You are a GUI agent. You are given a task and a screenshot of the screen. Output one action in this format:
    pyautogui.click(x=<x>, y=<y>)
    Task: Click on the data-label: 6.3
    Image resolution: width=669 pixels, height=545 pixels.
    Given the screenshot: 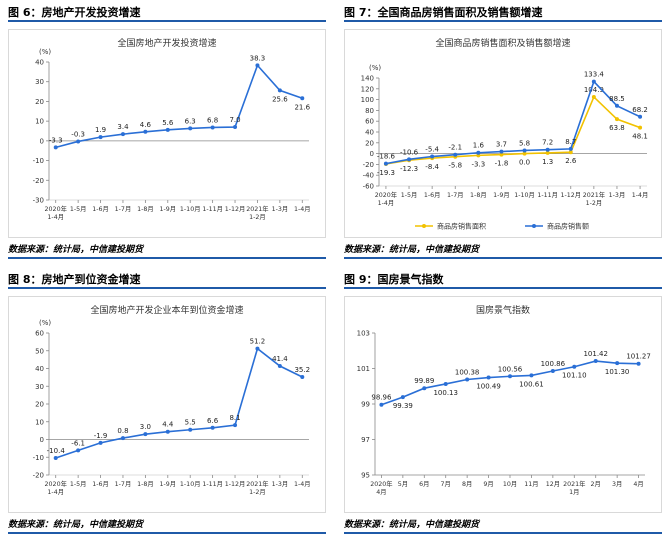 What is the action you would take?
    pyautogui.click(x=190, y=121)
    